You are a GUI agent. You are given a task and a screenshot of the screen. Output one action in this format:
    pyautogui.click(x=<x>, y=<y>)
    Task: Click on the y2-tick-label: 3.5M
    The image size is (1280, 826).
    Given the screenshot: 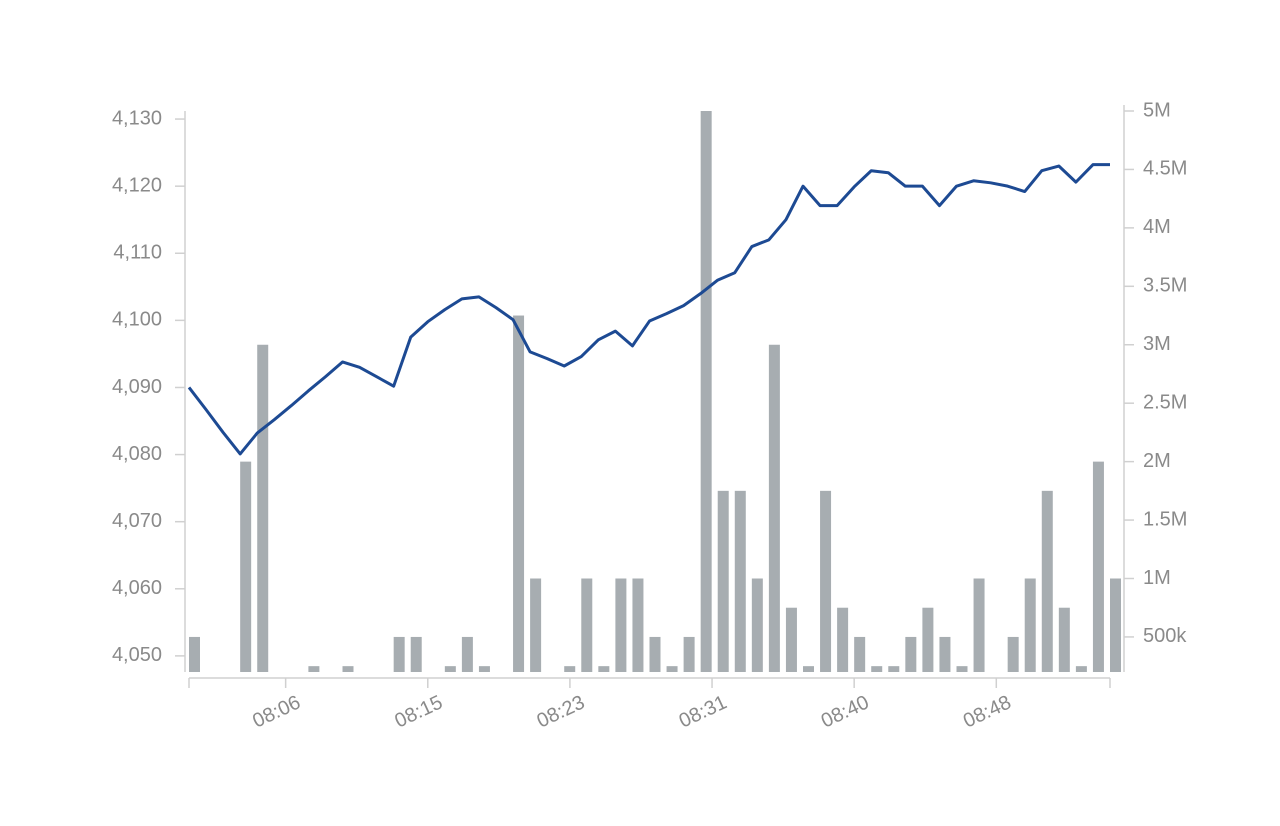 What is the action you would take?
    pyautogui.click(x=1165, y=286)
    